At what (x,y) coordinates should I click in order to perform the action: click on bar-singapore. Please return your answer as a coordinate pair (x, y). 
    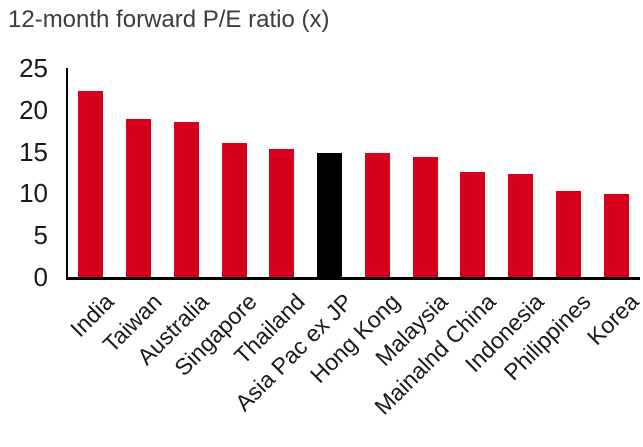
    Looking at the image, I should click on (234, 210).